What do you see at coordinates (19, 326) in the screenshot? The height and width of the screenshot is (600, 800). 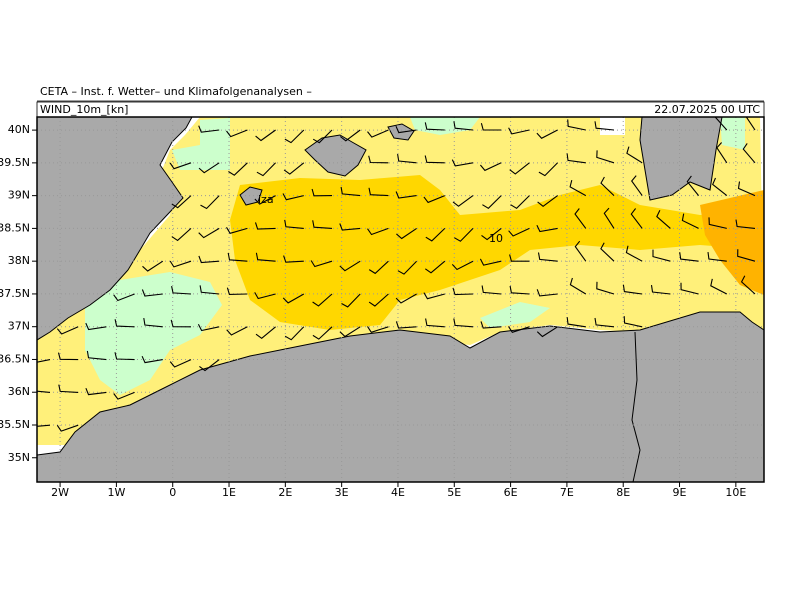 I see `y-tick-label: 37N` at bounding box center [19, 326].